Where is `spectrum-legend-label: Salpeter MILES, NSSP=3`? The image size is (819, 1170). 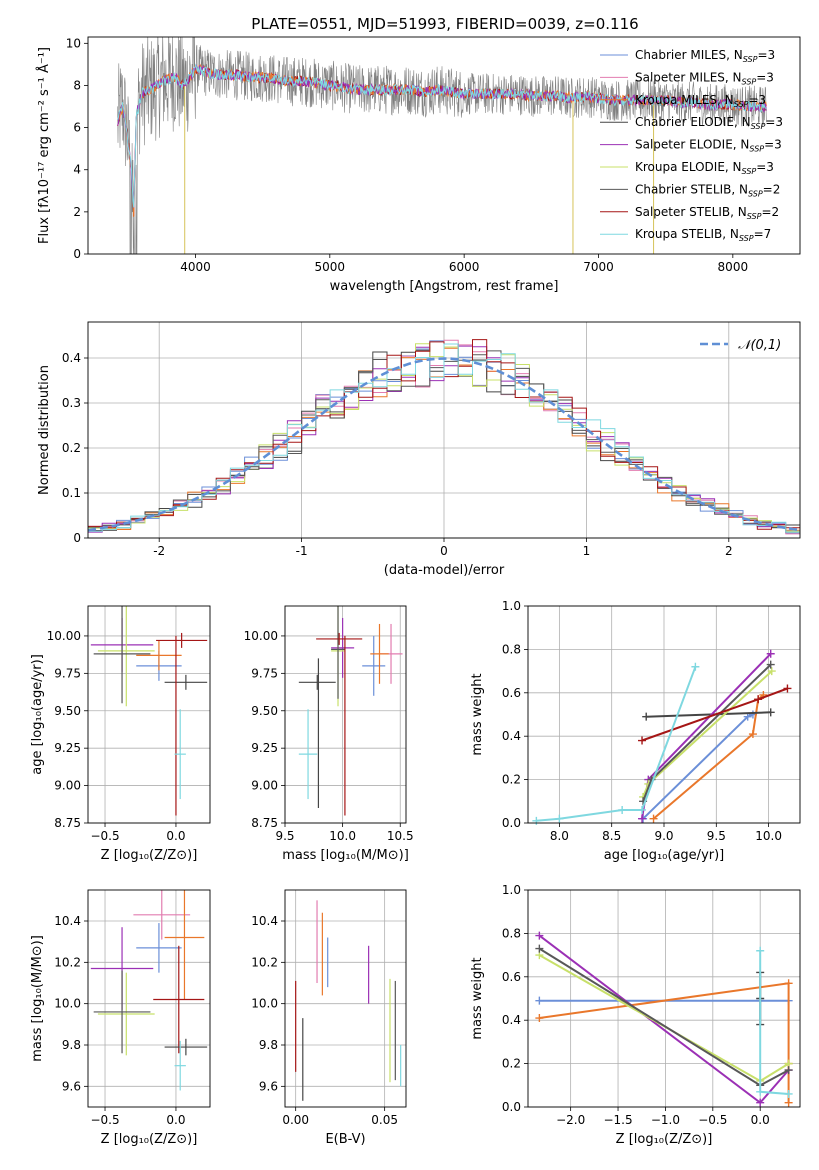
spectrum-legend-label: Salpeter MILES, NSSP=3 is located at coordinates (704, 78).